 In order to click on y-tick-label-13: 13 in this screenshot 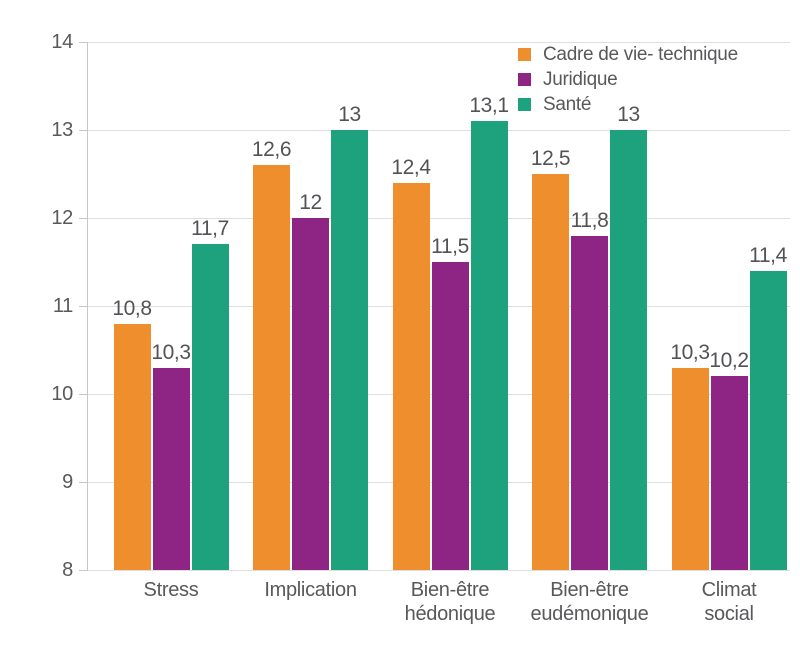, I will do `click(62, 130)`.